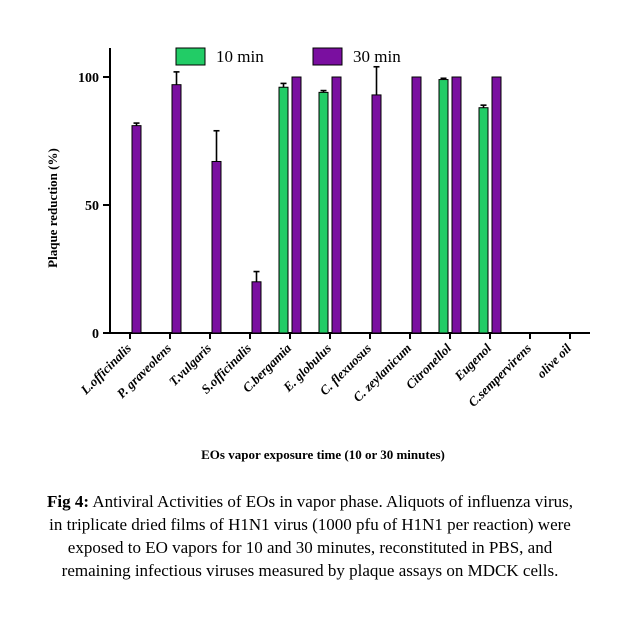 The height and width of the screenshot is (628, 620). Describe the element at coordinates (240, 56) in the screenshot. I see `legend-label: 10 min` at that location.